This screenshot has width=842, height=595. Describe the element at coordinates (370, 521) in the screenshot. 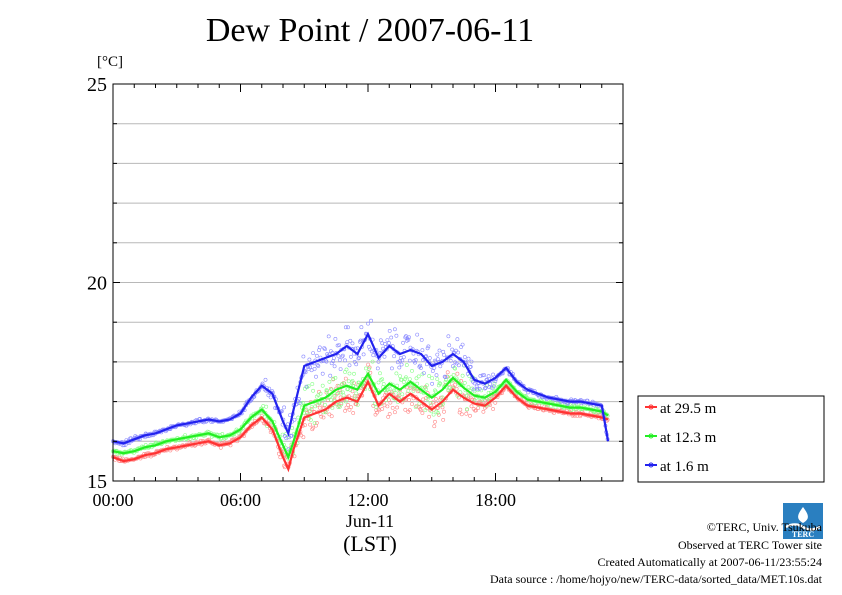

I see `x-axis-date-label: Jun-11` at that location.